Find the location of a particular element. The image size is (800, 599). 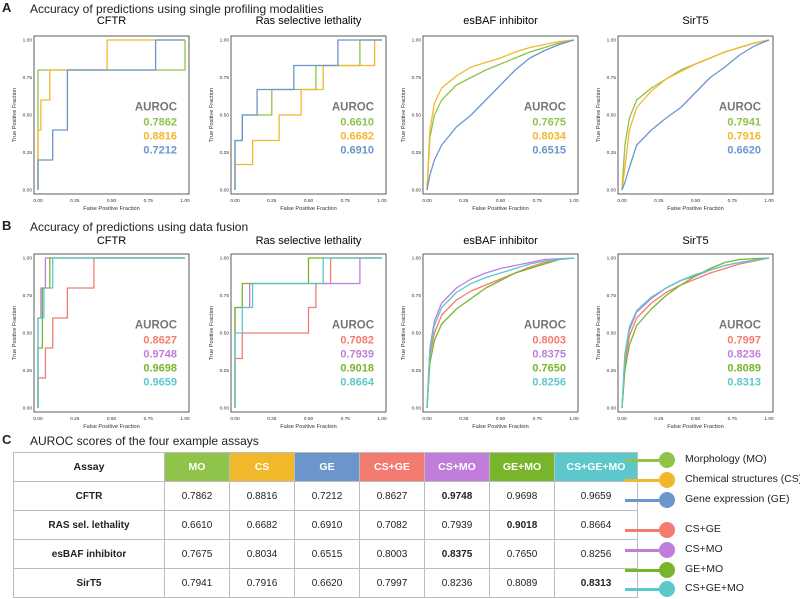

table-cell-value: 0.8034 is located at coordinates (262, 554).